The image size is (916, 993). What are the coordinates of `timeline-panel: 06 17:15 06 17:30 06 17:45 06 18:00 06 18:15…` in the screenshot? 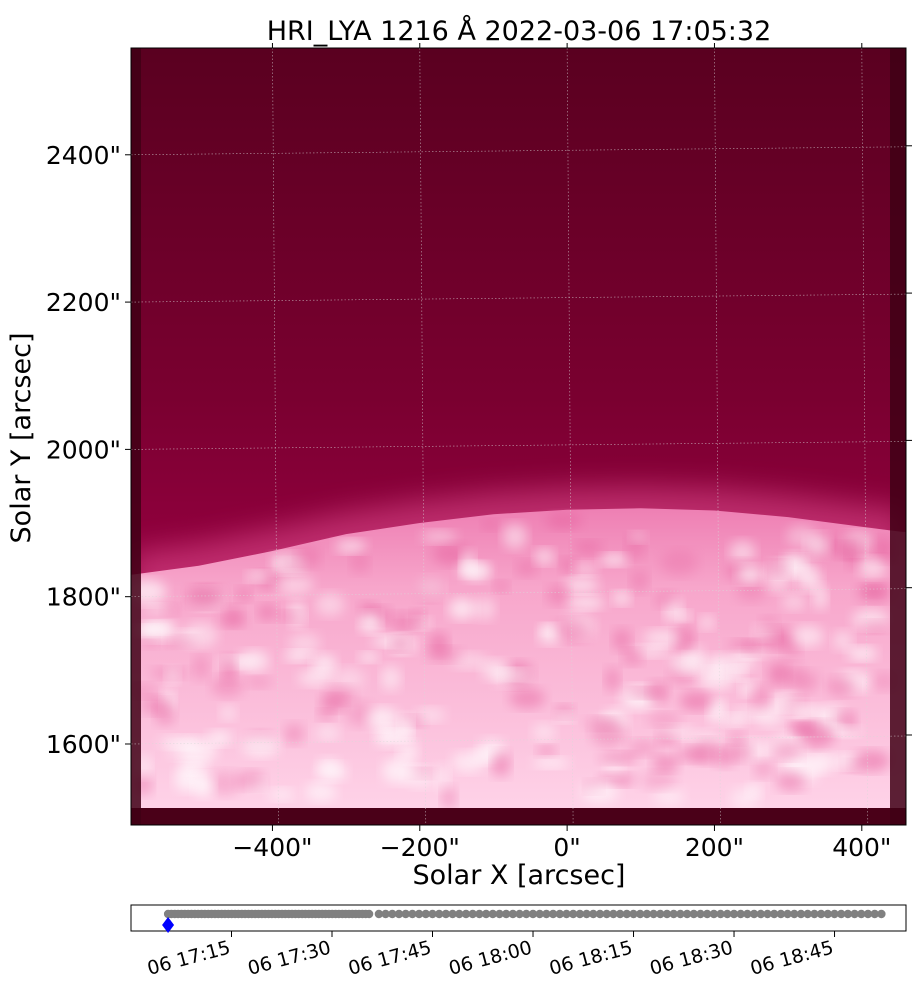 It's located at (518, 942).